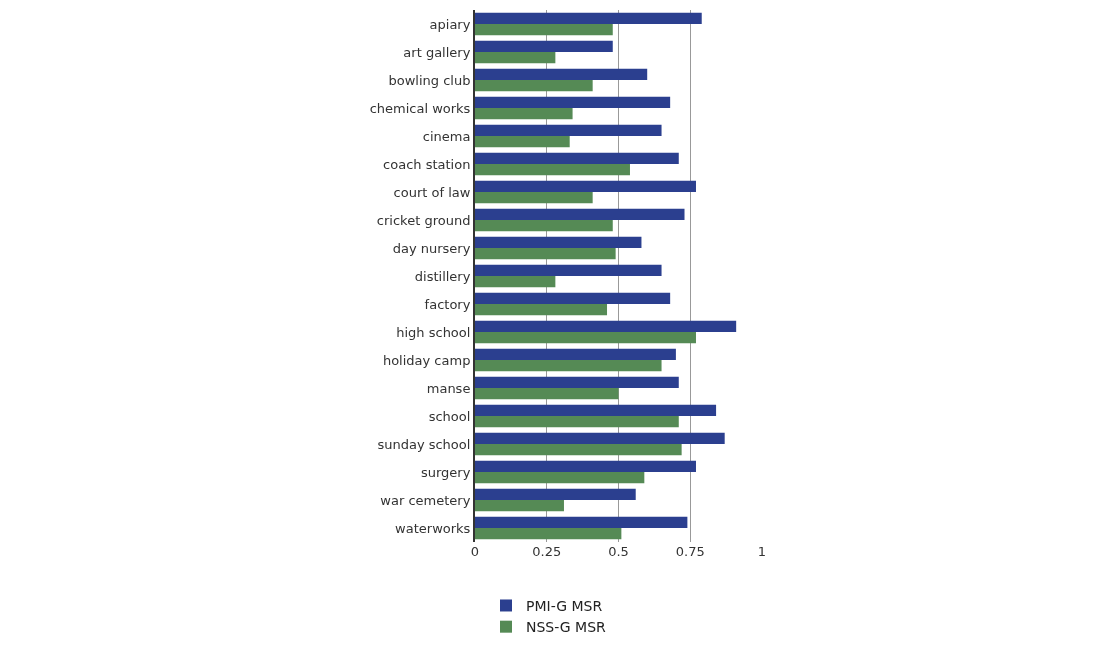  I want to click on legend-label: PMI-G MSR, so click(564, 605).